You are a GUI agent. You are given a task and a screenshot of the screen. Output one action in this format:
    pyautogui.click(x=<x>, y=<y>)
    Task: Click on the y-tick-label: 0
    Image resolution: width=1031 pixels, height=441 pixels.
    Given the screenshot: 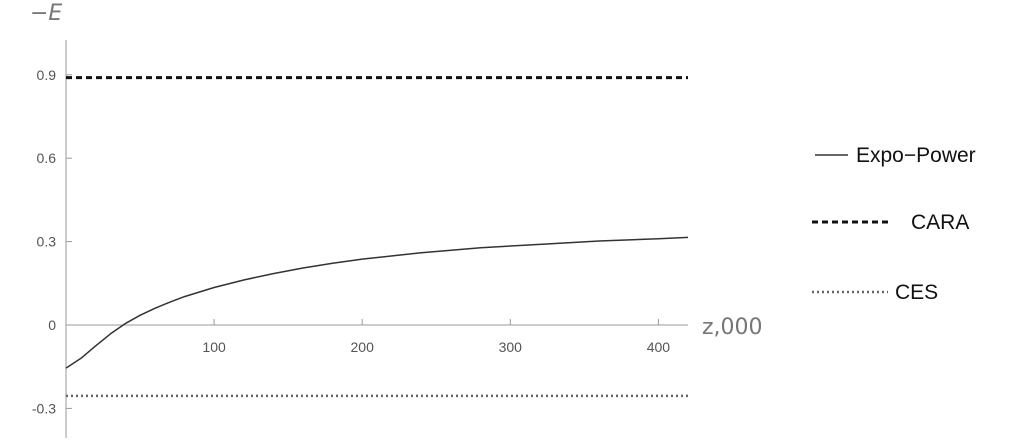 What is the action you would take?
    pyautogui.click(x=52, y=325)
    